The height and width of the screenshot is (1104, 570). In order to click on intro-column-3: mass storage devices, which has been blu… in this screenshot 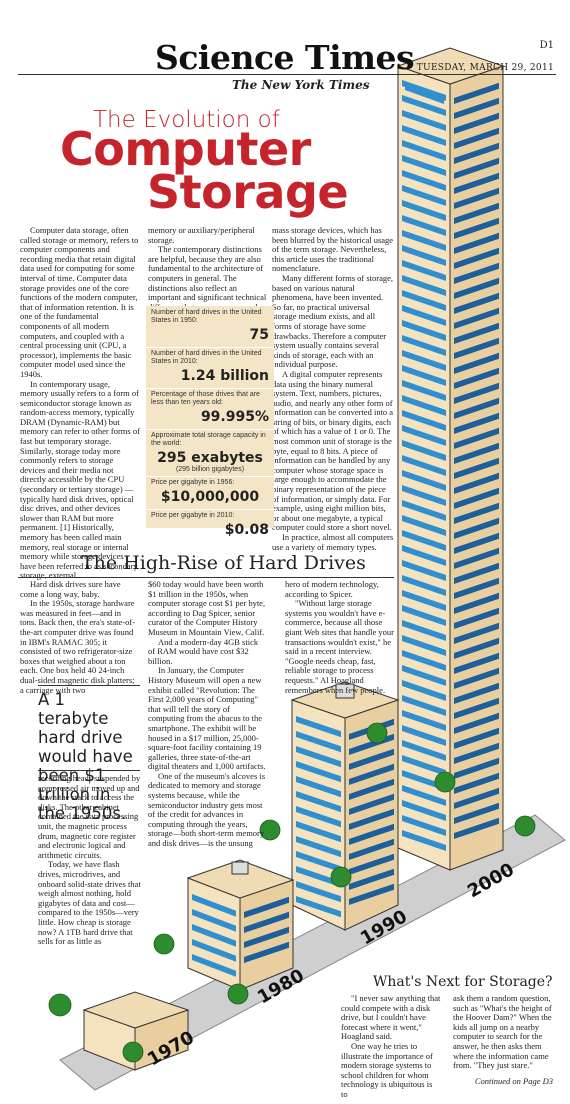, I will do `click(333, 388)`.